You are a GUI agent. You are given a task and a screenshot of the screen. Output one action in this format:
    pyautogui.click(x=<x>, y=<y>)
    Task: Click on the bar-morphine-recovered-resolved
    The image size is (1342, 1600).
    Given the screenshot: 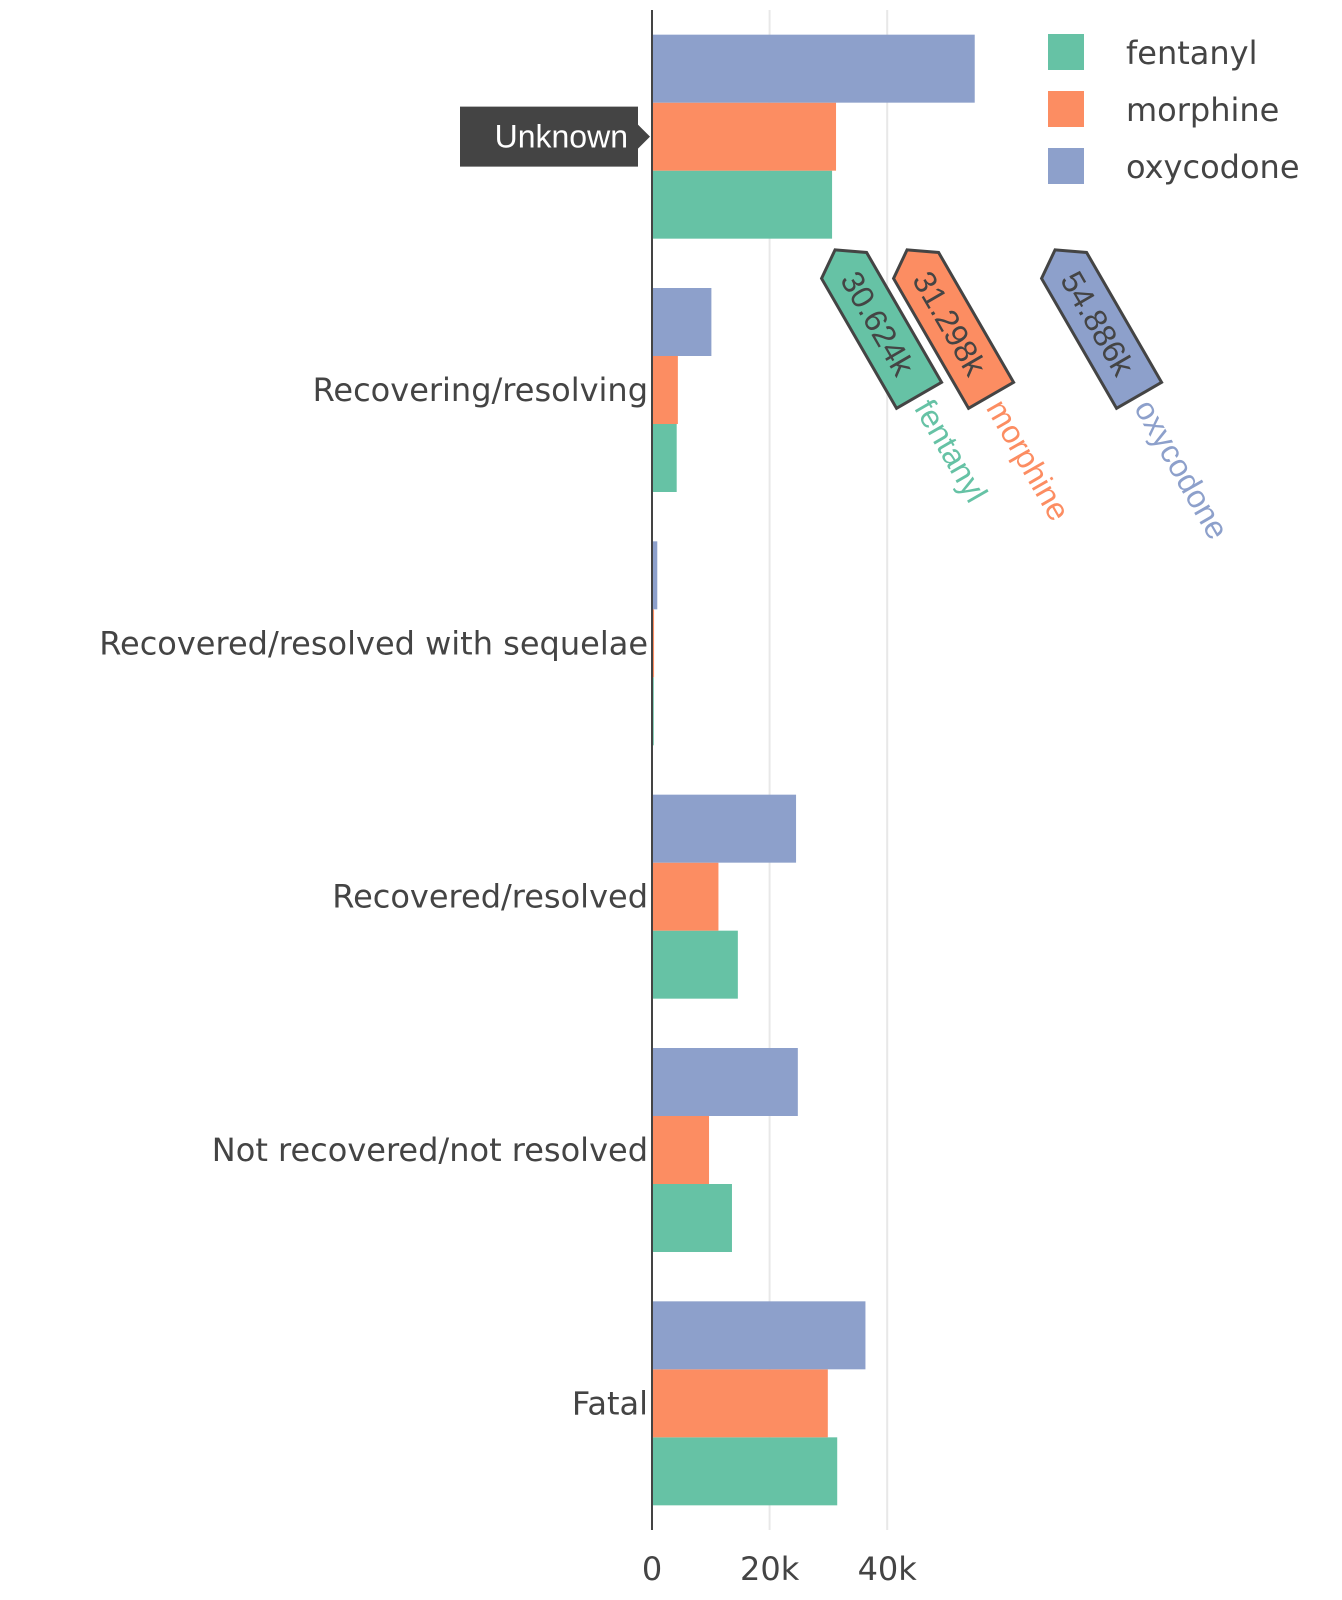 What is the action you would take?
    pyautogui.click(x=685, y=896)
    